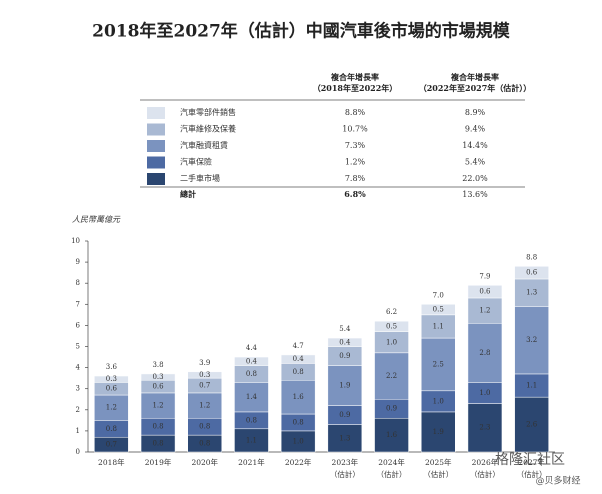 This screenshot has width=602, height=494. I want to click on cagr-value: 14.4%, so click(475, 145).